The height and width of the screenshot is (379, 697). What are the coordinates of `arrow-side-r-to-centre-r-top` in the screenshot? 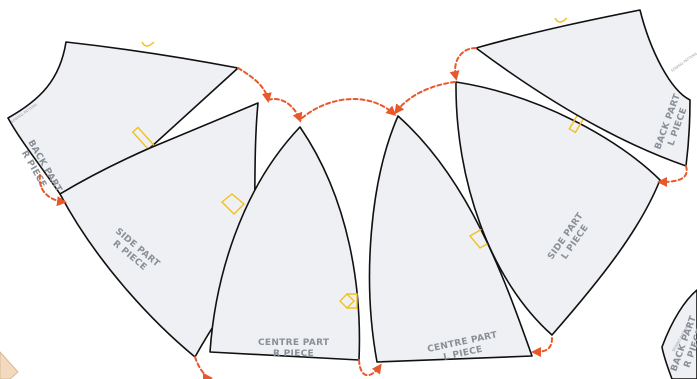 It's located at (285, 110).